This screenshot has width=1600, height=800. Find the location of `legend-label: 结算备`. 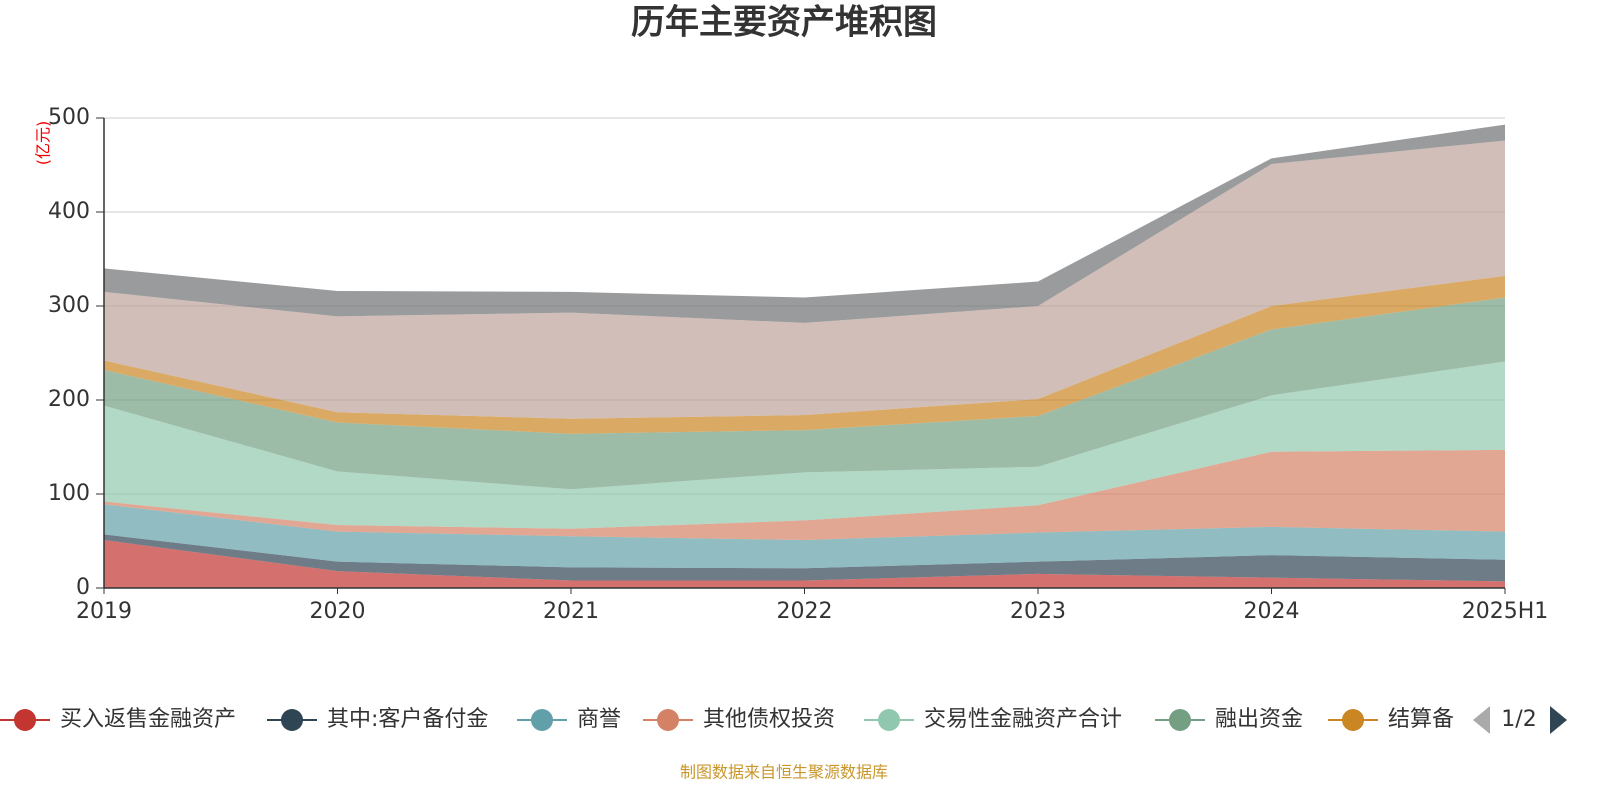

legend-label: 结算备 is located at coordinates (1421, 719).